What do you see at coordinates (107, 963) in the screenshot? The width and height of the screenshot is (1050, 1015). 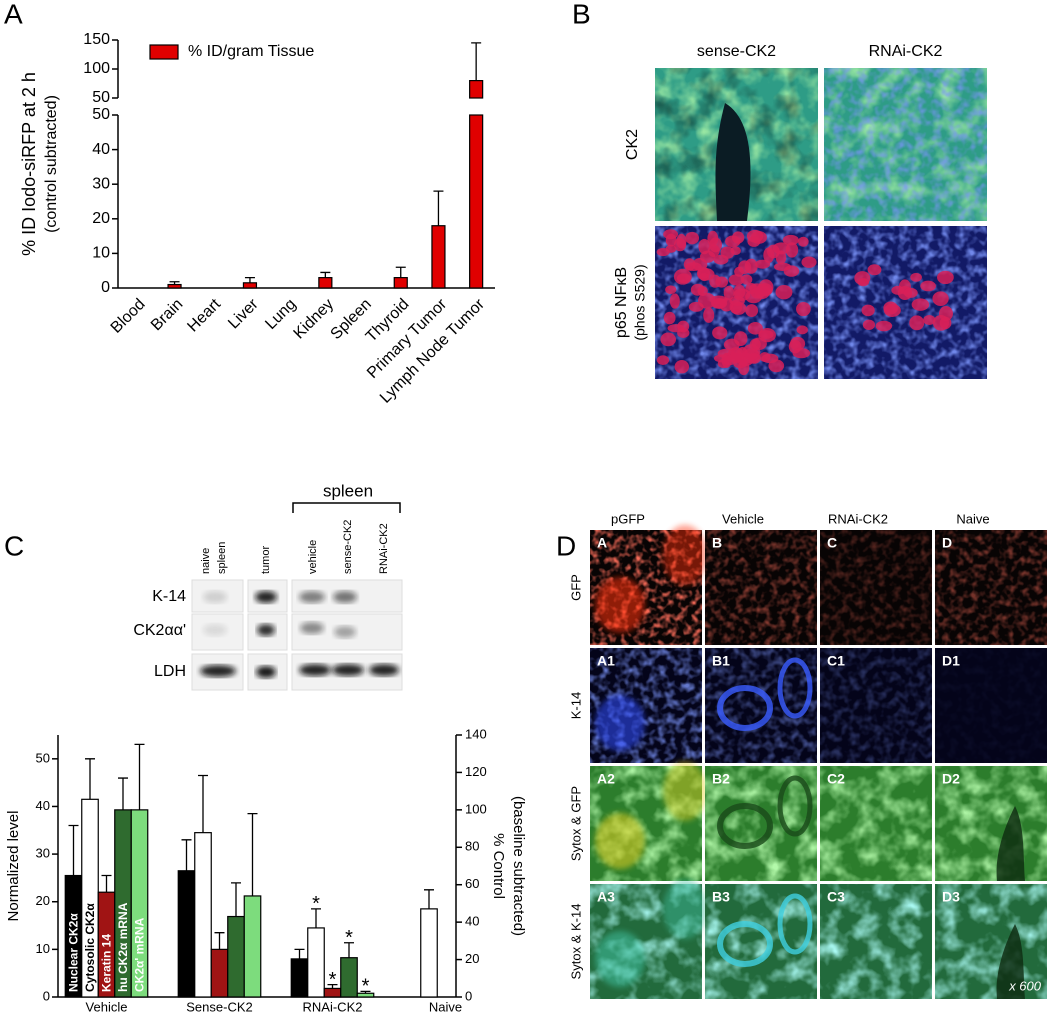 I see `series-label: Keratin 14` at bounding box center [107, 963].